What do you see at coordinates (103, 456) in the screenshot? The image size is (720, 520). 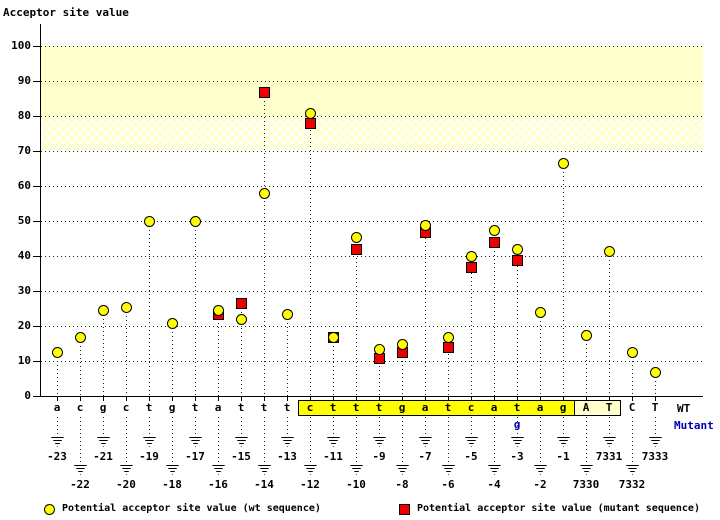 I see `position-label: -21` at bounding box center [103, 456].